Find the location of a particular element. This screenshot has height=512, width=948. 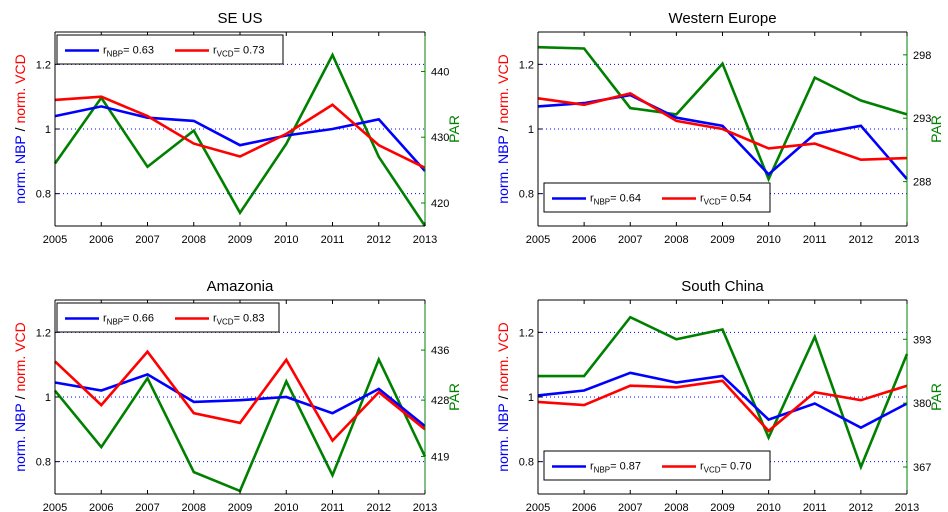

legend-box is located at coordinates (170, 49).